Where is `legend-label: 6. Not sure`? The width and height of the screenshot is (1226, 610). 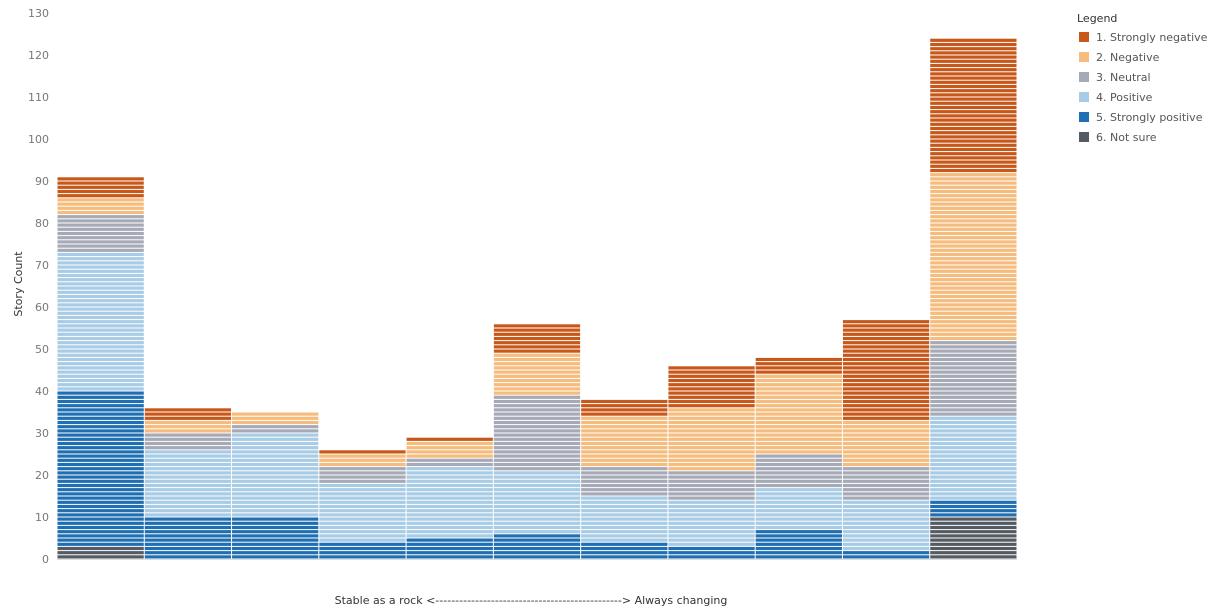 legend-label: 6. Not sure is located at coordinates (1126, 137).